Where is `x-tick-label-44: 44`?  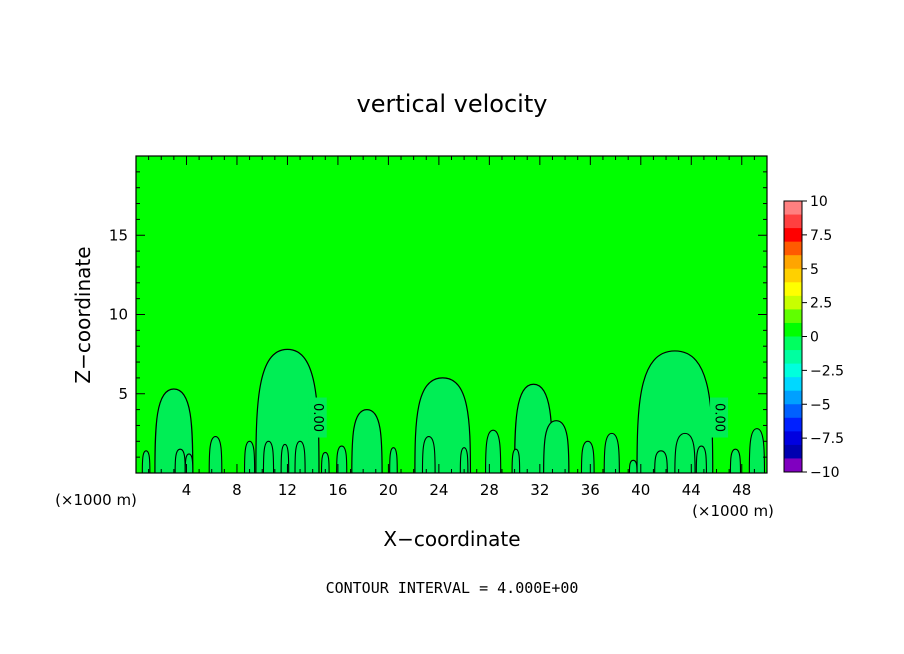
x-tick-label-44: 44 is located at coordinates (691, 490).